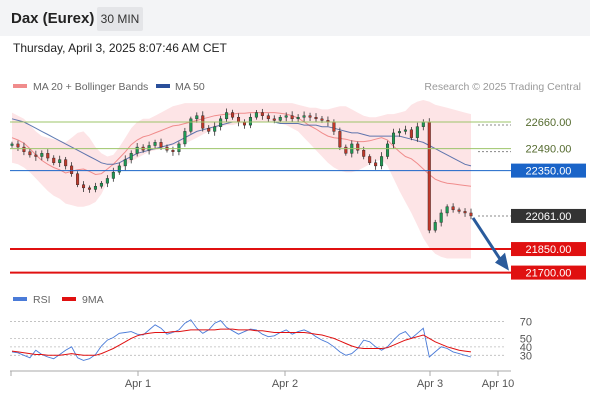 The image size is (590, 400). Describe the element at coordinates (526, 339) in the screenshot. I see `rsi-tick-label: 50` at that location.